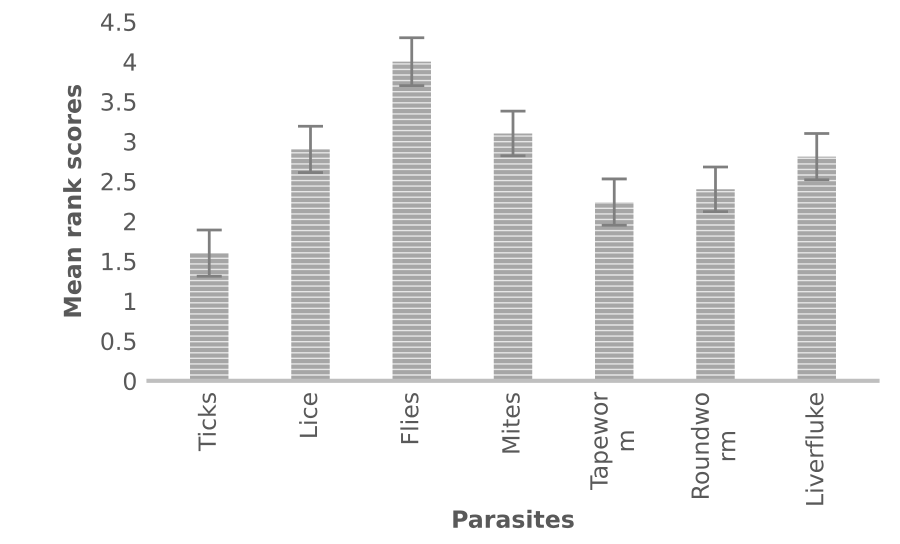  What do you see at coordinates (612, 441) in the screenshot?
I see `x-tick-label: Tapewor m` at bounding box center [612, 441].